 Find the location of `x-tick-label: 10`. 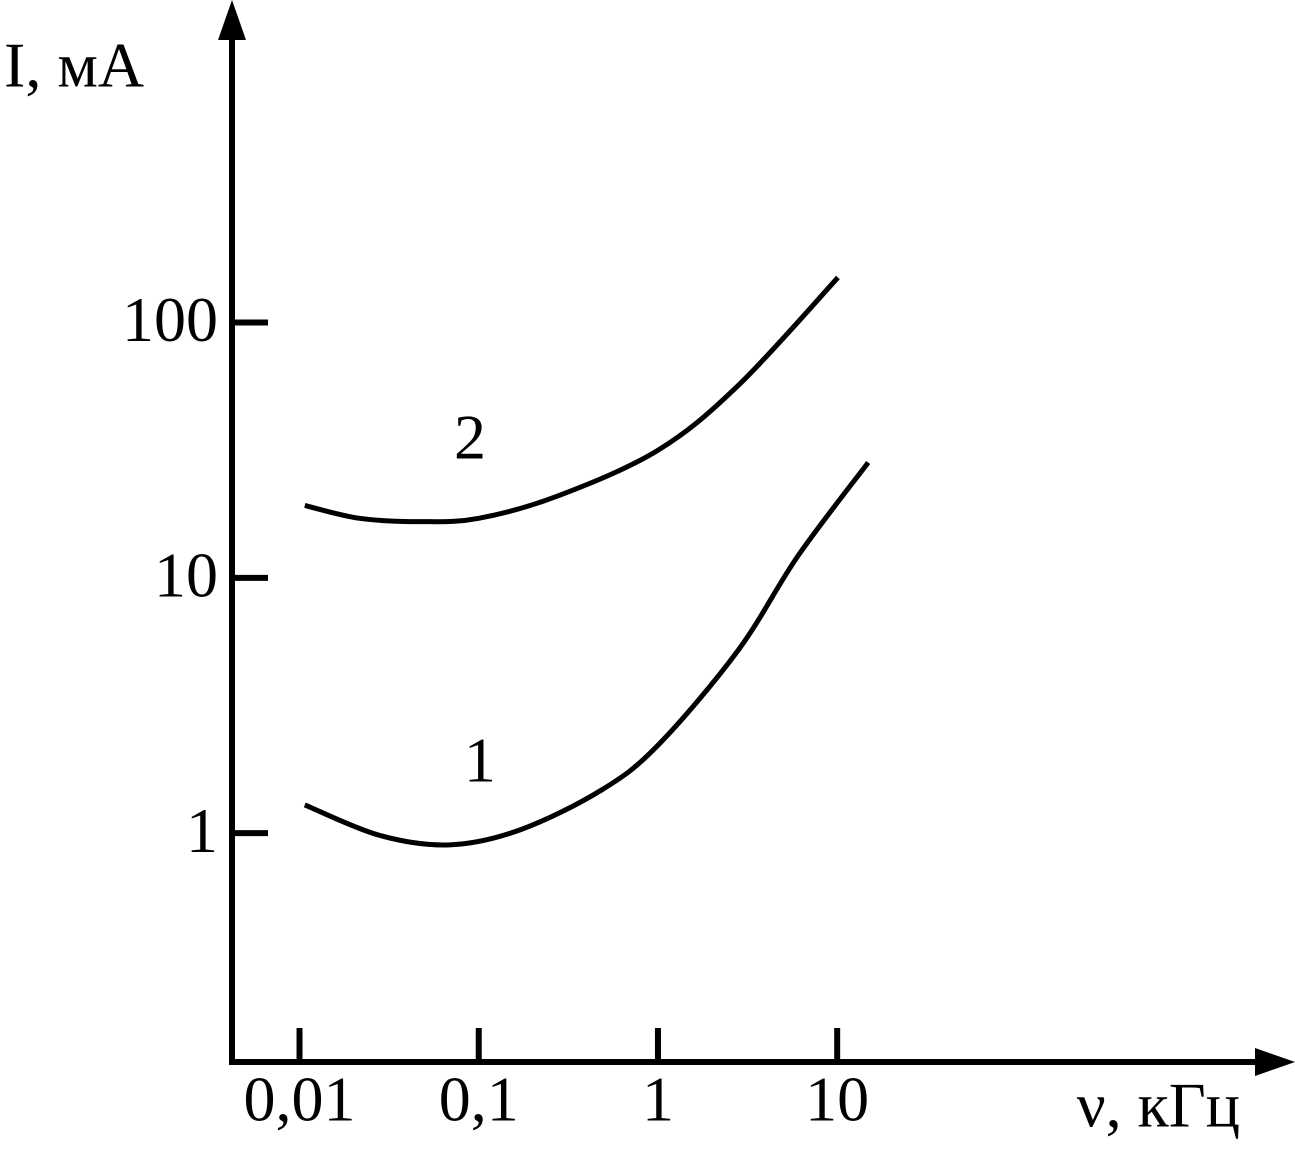

x-tick-label: 10 is located at coordinates (837, 1099).